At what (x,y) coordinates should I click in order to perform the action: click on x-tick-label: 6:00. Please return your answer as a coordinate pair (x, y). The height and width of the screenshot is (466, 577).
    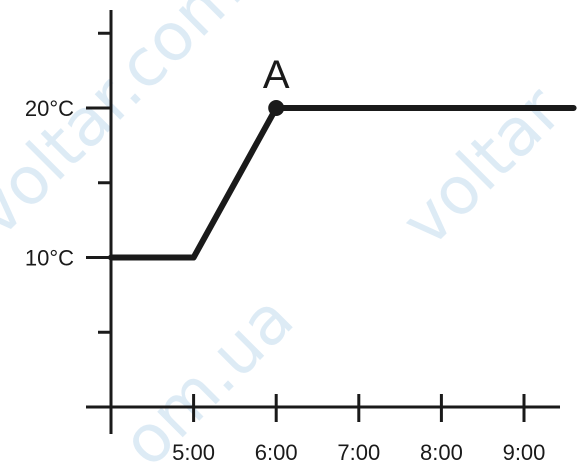
    Looking at the image, I should click on (276, 452).